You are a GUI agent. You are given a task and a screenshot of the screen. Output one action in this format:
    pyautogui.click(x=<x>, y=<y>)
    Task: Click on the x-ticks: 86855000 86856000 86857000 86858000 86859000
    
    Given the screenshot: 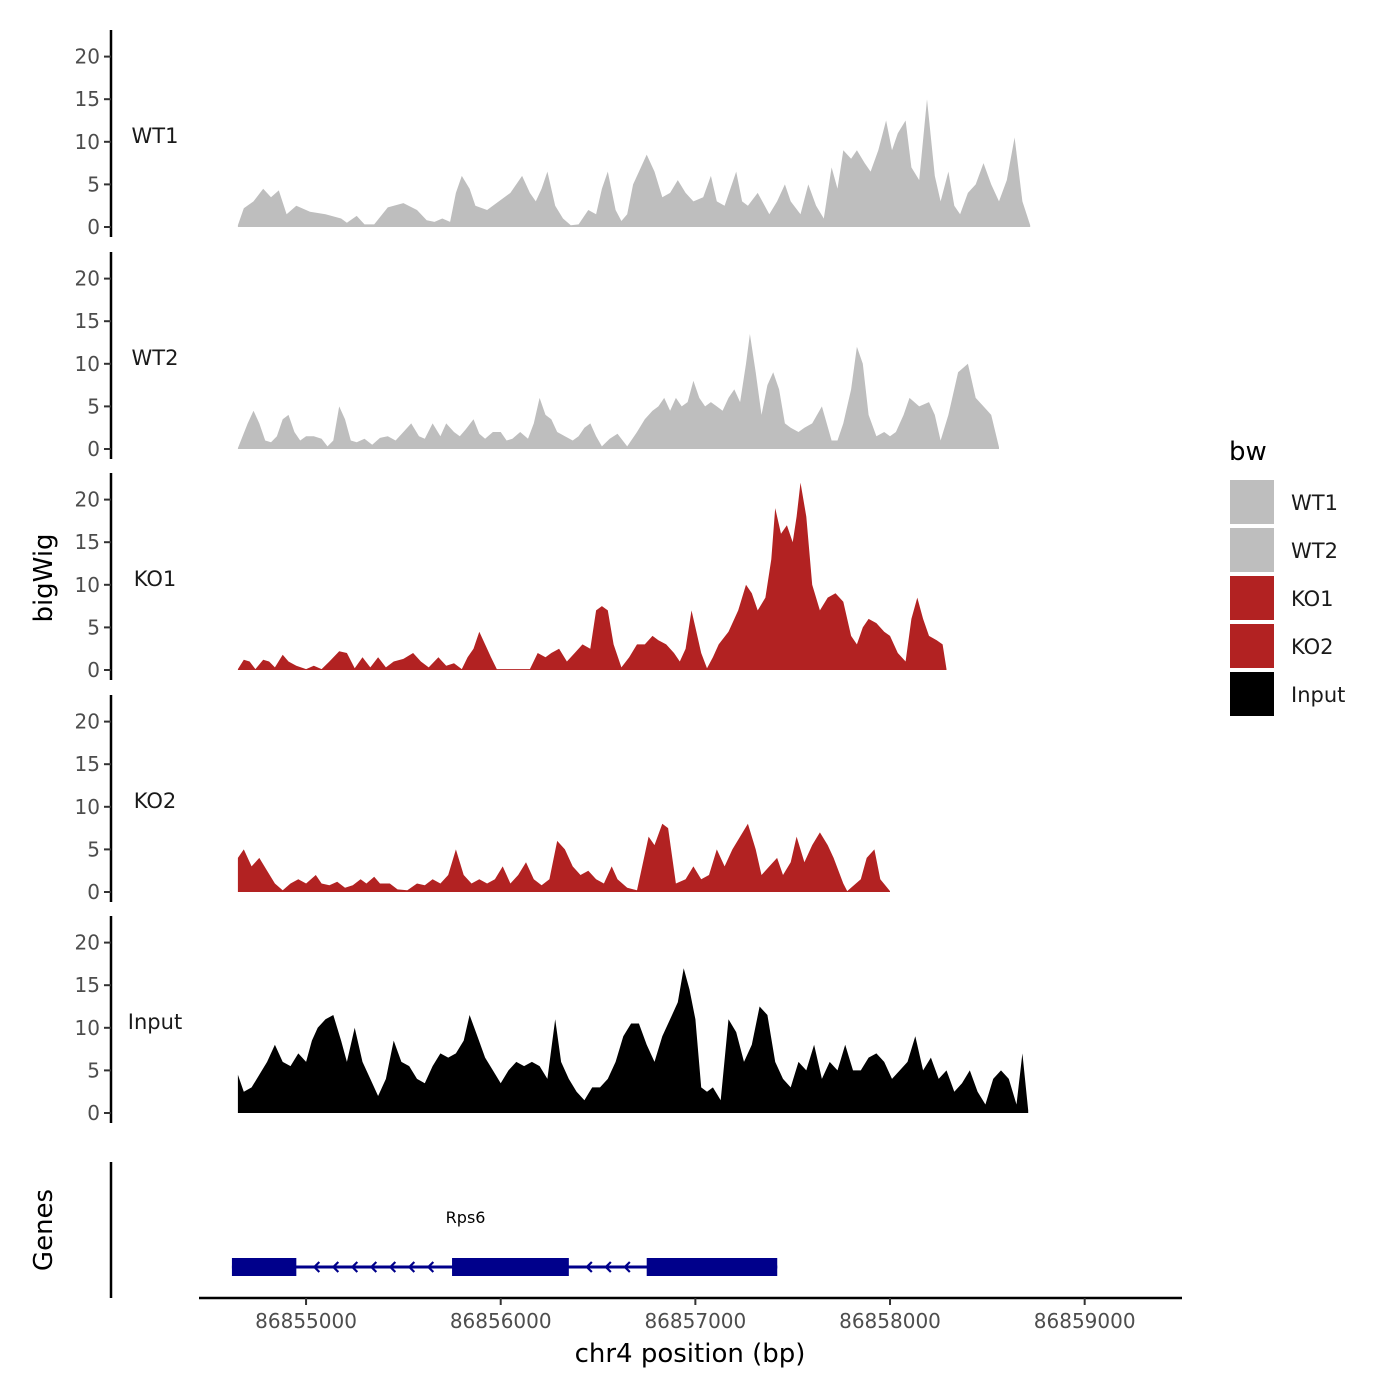 What is the action you would take?
    pyautogui.click(x=695, y=1315)
    